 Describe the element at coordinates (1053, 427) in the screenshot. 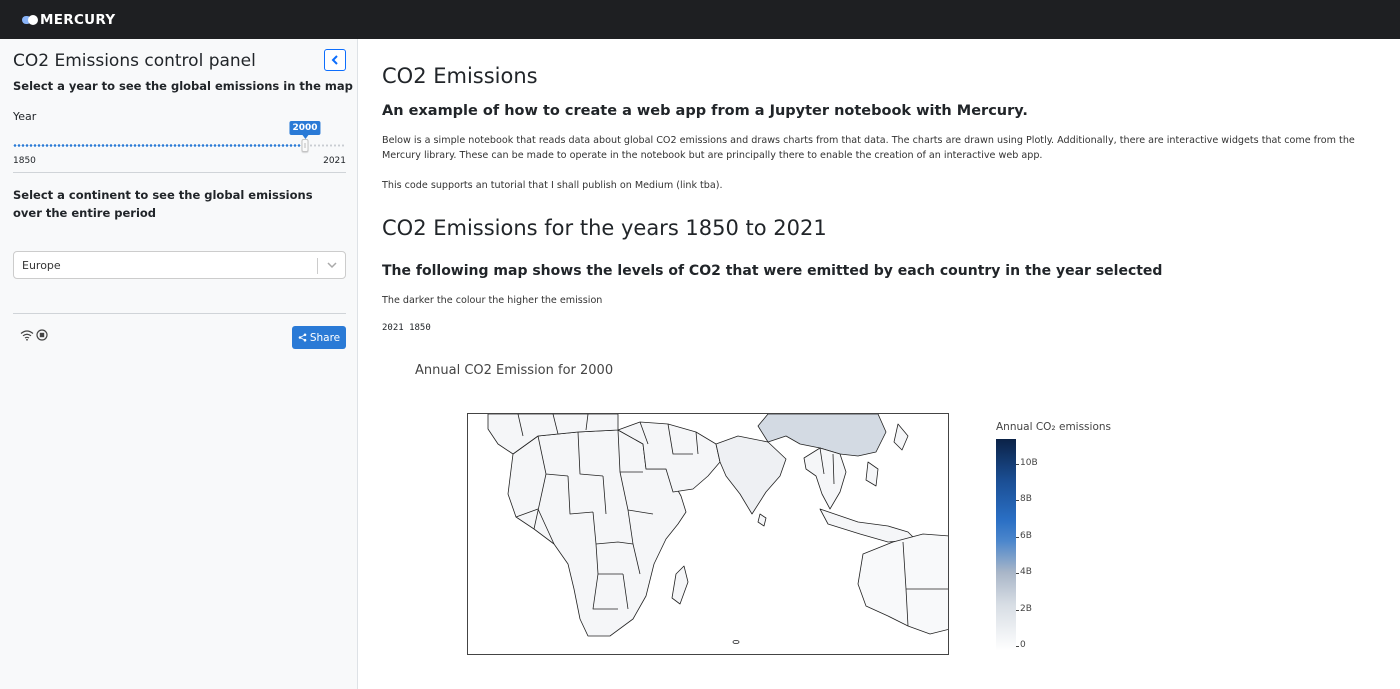

I see `colorbar-title: Annual CO₂ emissions` at that location.